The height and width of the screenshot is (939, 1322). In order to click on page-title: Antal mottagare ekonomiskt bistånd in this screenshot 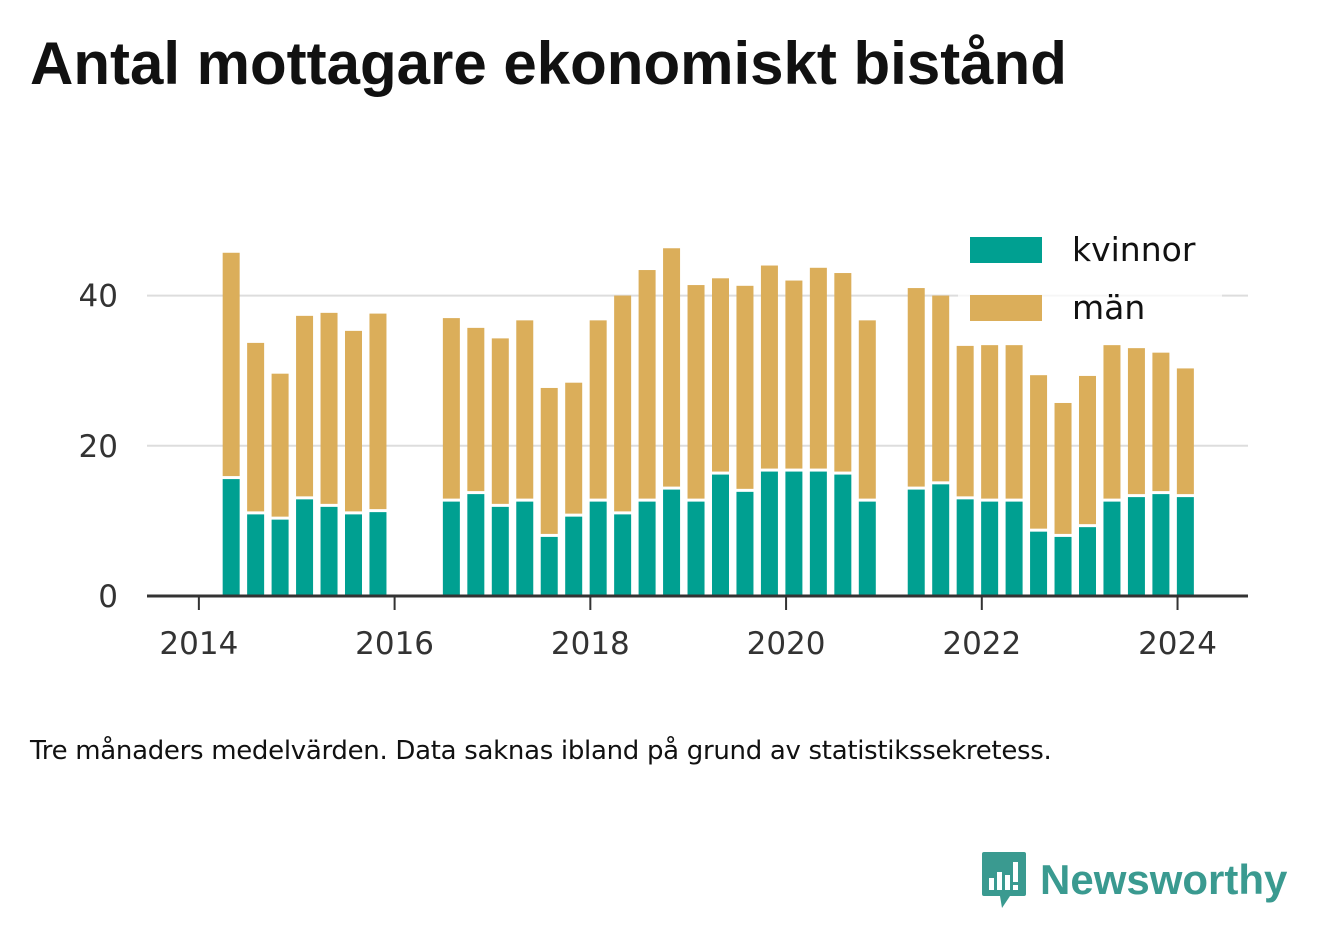, I will do `click(548, 63)`.